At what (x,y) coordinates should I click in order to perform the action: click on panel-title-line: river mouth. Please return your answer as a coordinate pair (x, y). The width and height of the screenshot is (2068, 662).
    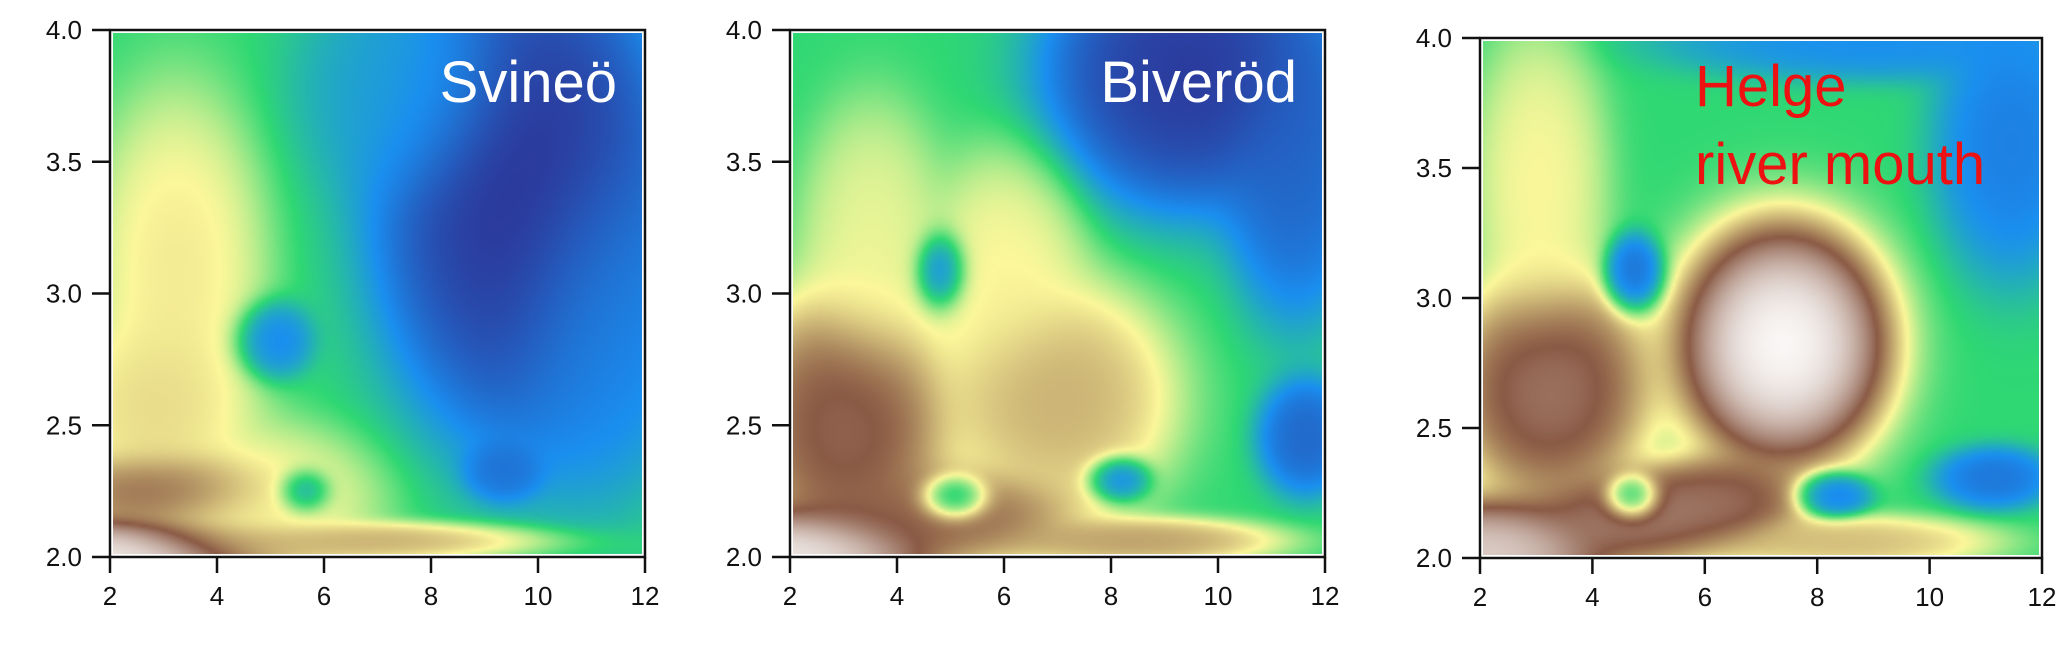
    Looking at the image, I should click on (1840, 164).